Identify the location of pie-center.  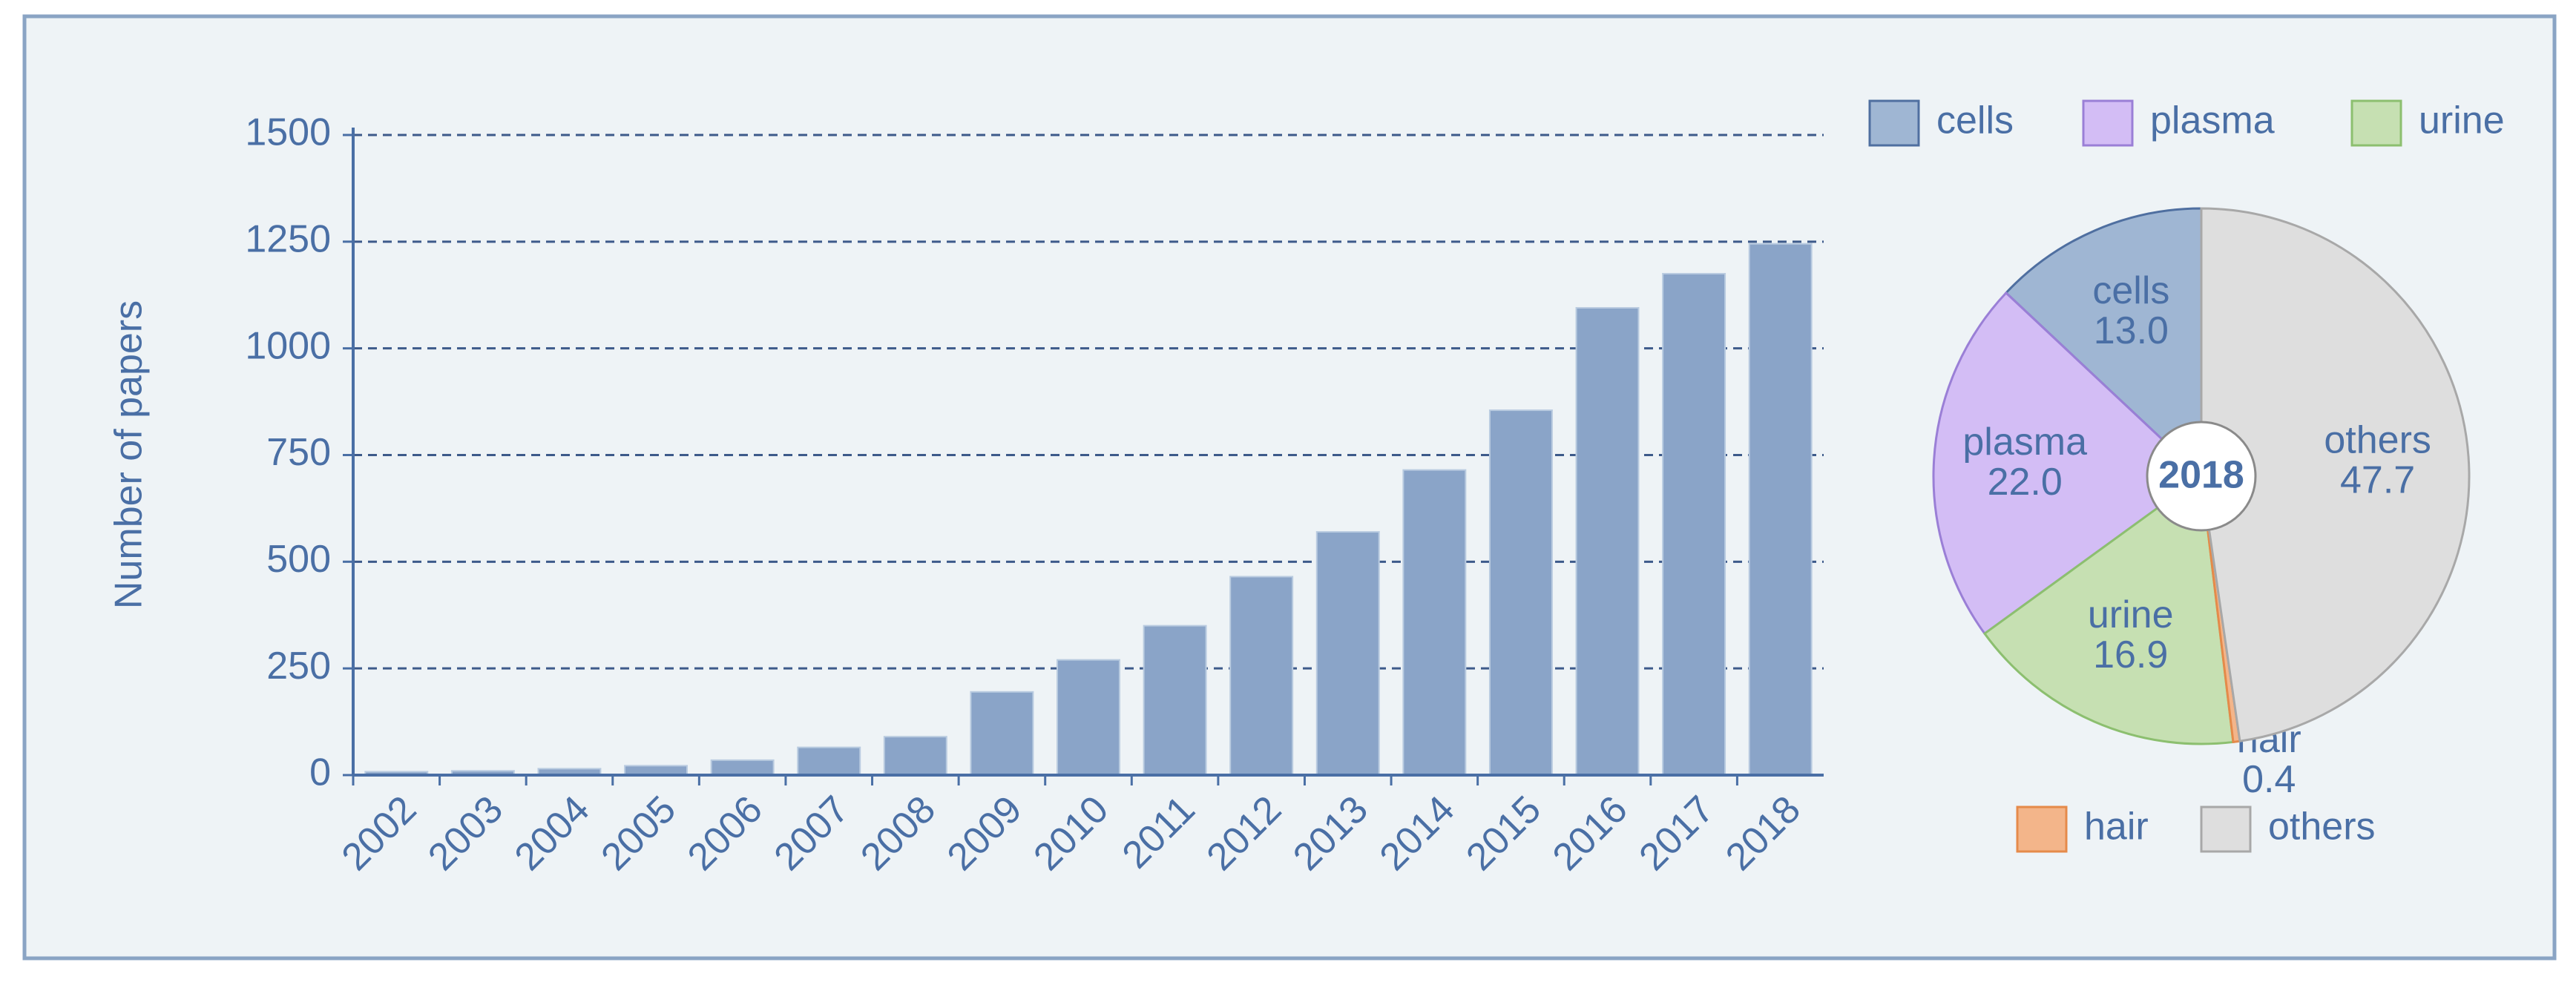
(2201, 476).